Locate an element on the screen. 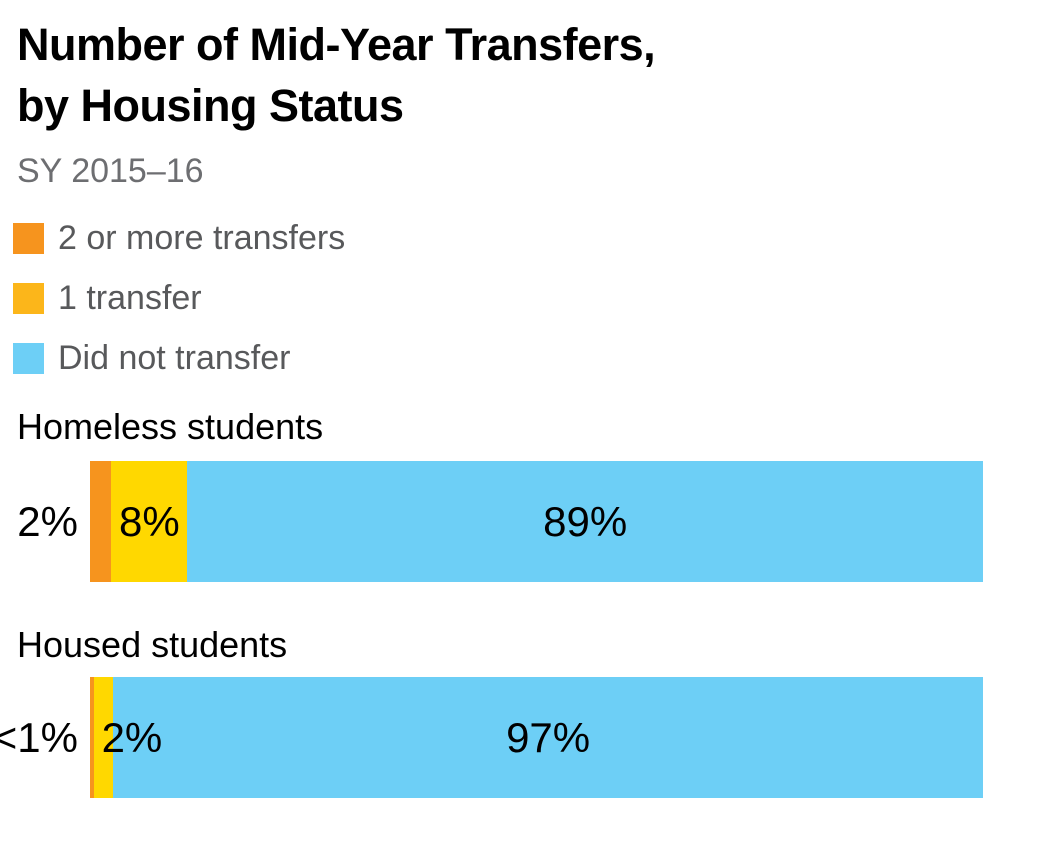 Image resolution: width=1050 pixels, height=841 pixels. bar-segment-1-transfer: 2% is located at coordinates (127, 737).